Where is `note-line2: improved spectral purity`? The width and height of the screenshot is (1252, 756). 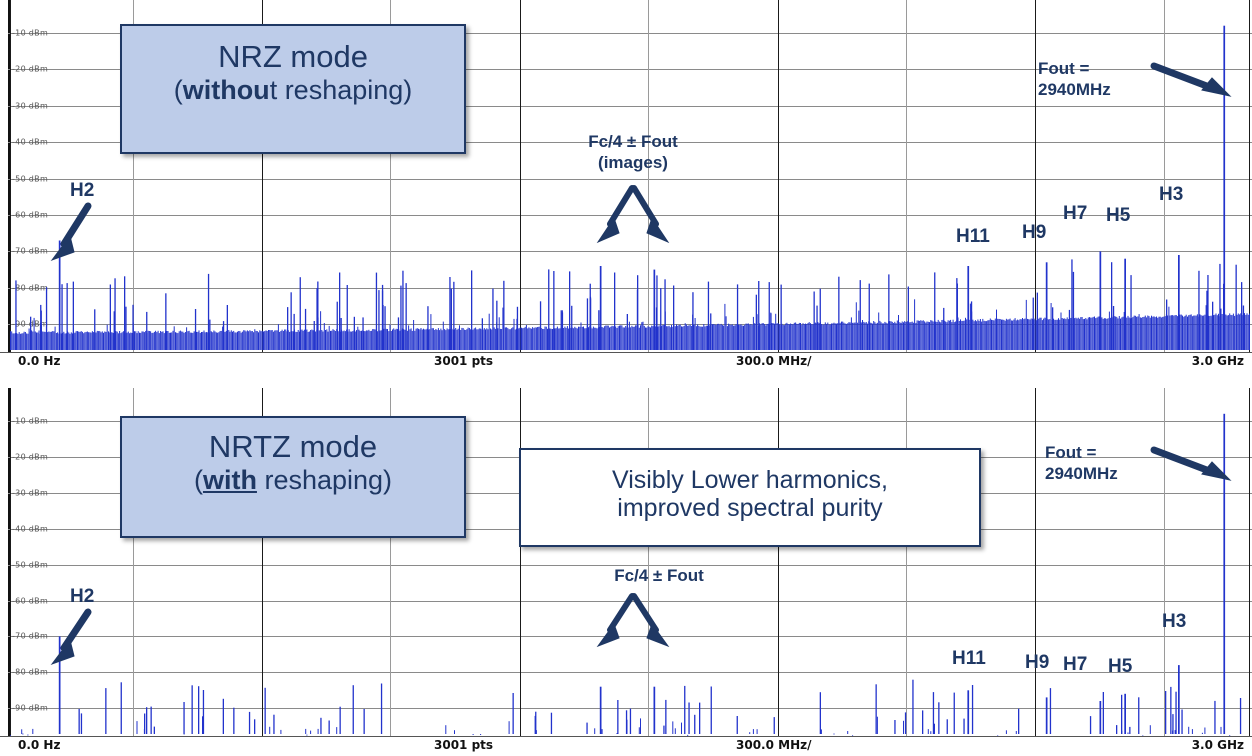
note-line2: improved spectral purity is located at coordinates (750, 508).